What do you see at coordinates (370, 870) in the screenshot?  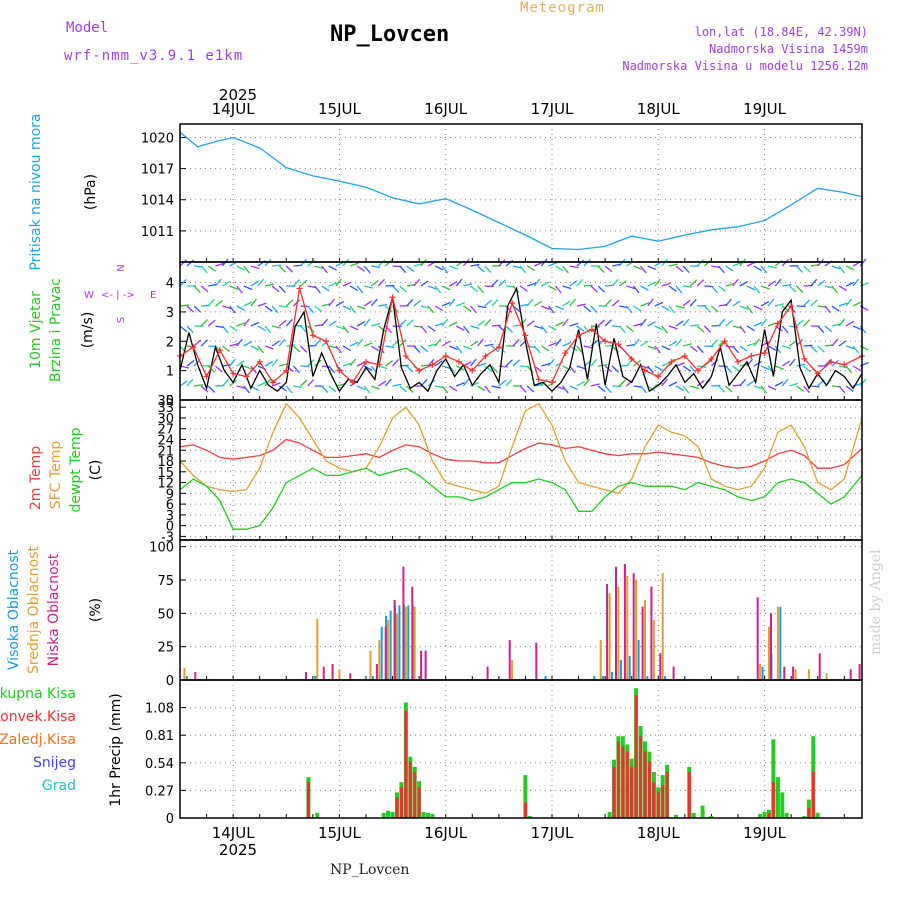 I see `footer-station: NP_Lovcen` at bounding box center [370, 870].